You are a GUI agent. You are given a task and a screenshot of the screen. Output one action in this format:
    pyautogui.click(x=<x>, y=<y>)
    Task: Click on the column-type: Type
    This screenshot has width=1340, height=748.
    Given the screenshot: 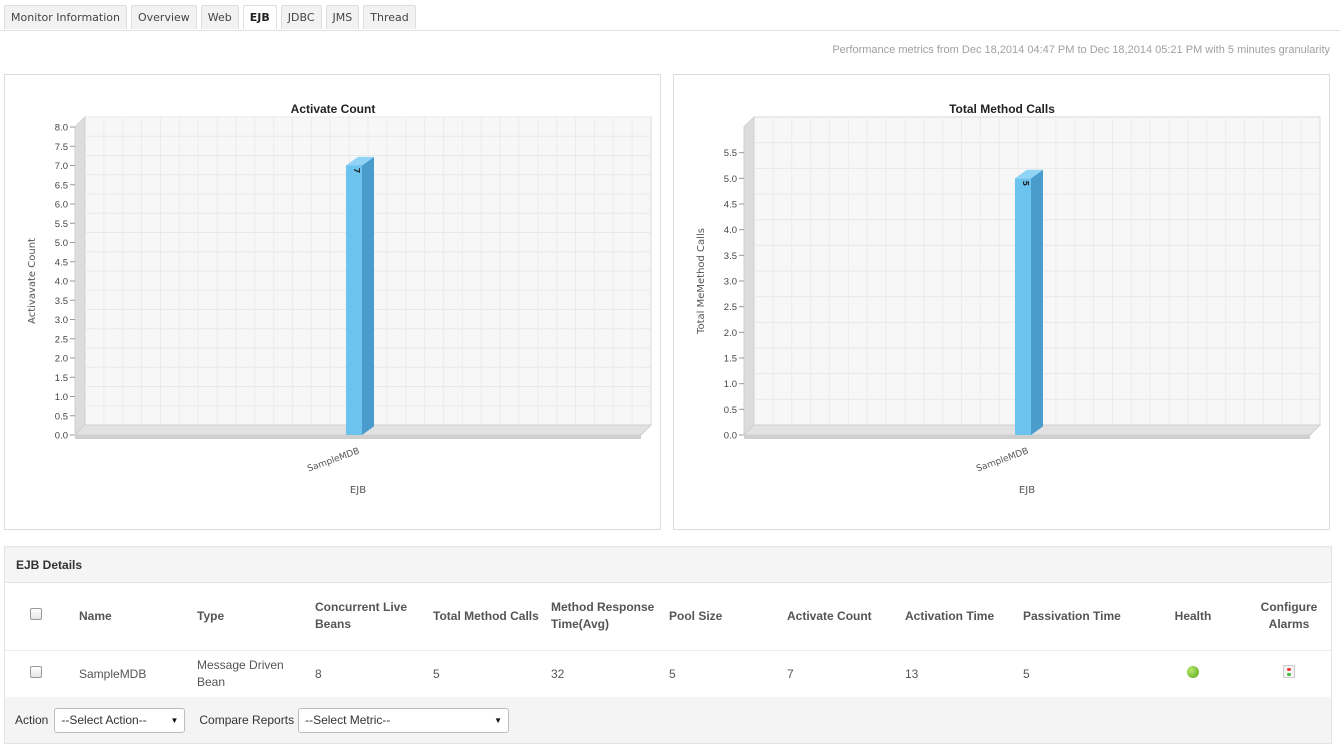 What is the action you would take?
    pyautogui.click(x=256, y=617)
    